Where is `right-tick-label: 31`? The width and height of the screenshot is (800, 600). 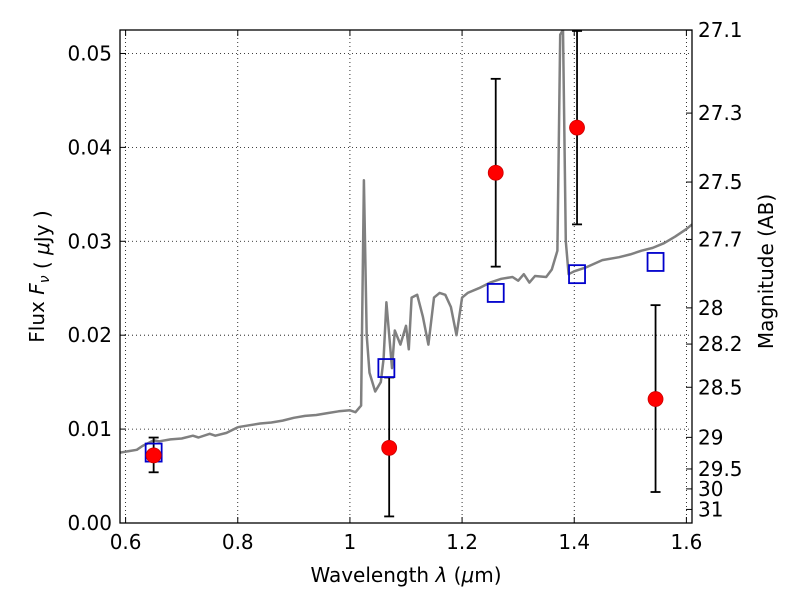
right-tick-label: 31 is located at coordinates (710, 509).